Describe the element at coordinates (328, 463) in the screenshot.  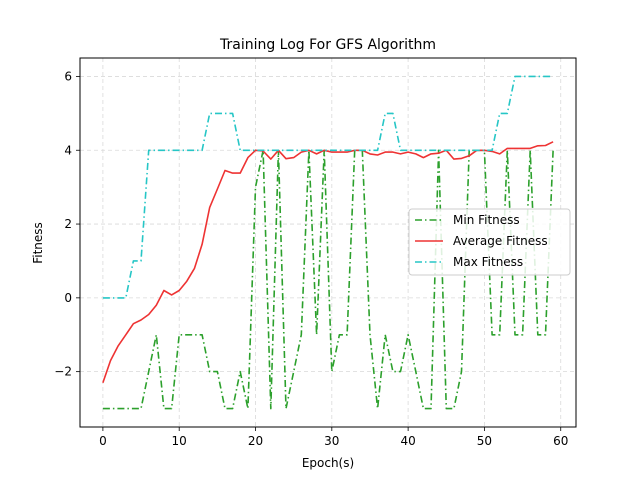
I see `x-axis-label: Epoch(s)` at that location.